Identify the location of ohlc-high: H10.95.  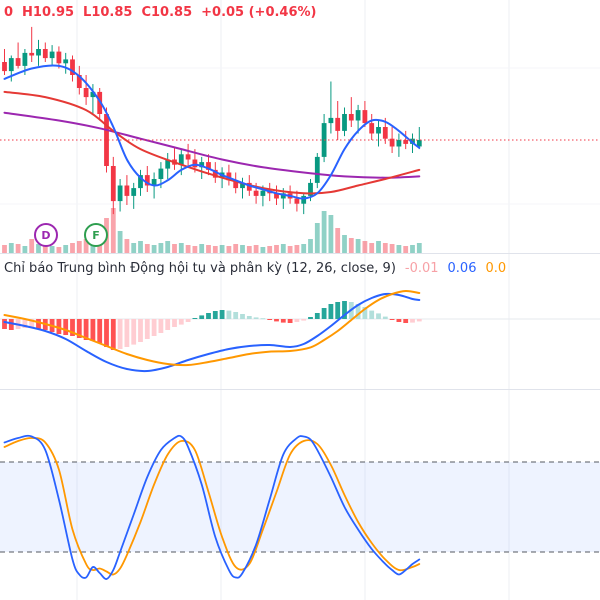
(48, 12).